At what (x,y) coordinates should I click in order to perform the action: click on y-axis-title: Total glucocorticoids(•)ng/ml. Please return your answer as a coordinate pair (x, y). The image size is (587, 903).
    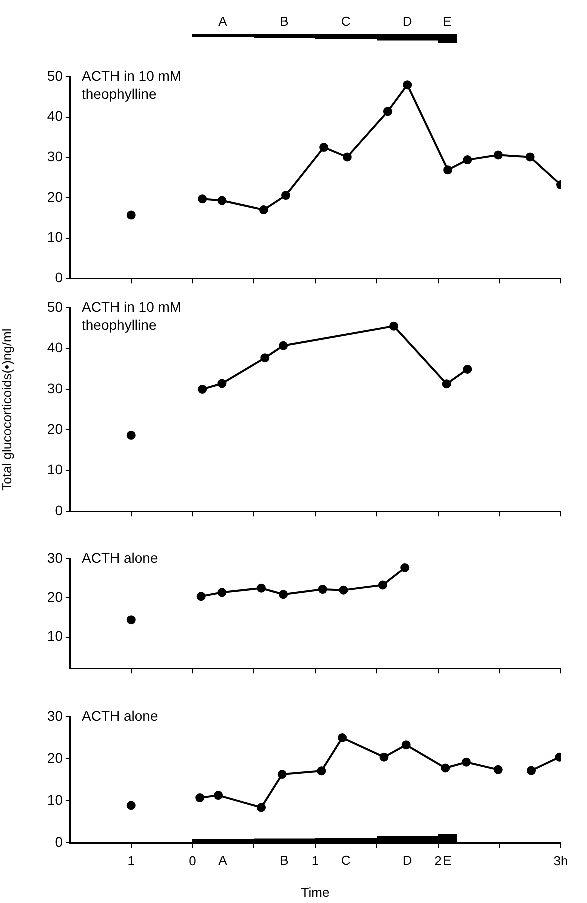
    Looking at the image, I should click on (7, 409).